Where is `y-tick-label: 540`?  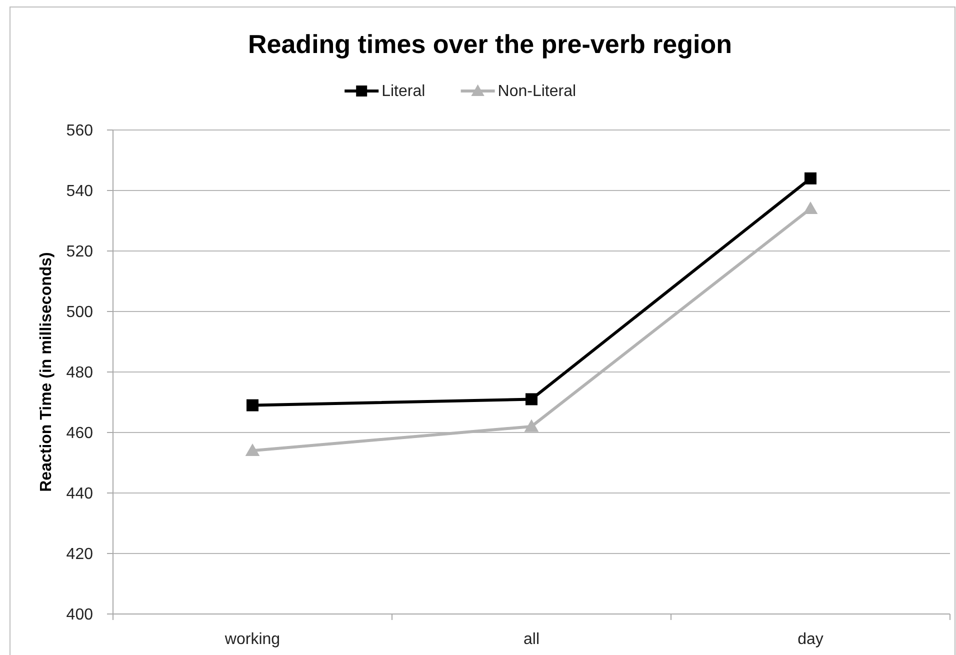 y-tick-label: 540 is located at coordinates (80, 191).